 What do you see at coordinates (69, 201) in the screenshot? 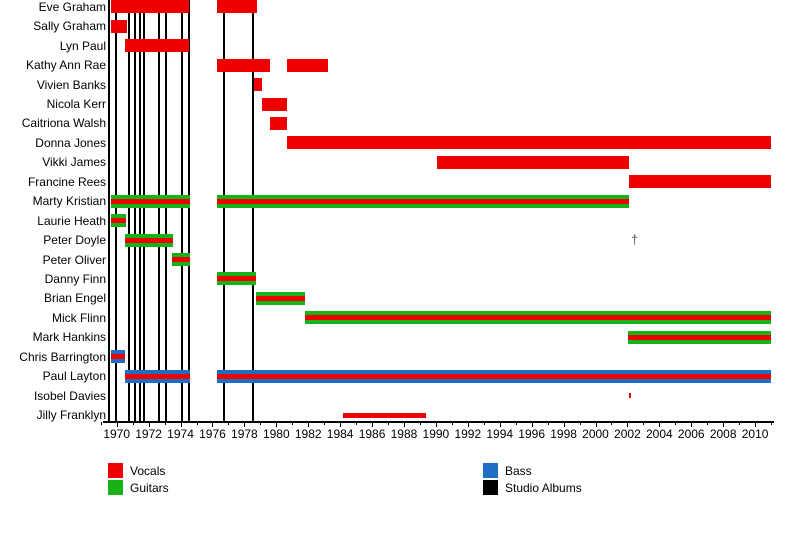
I see `member-name-label: Marty Kristian` at bounding box center [69, 201].